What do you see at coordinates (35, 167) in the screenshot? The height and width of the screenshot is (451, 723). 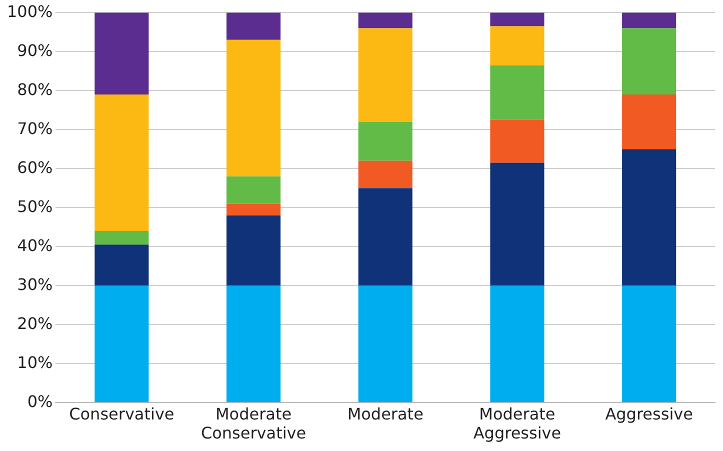 I see `y-tick-label: 60%` at bounding box center [35, 167].